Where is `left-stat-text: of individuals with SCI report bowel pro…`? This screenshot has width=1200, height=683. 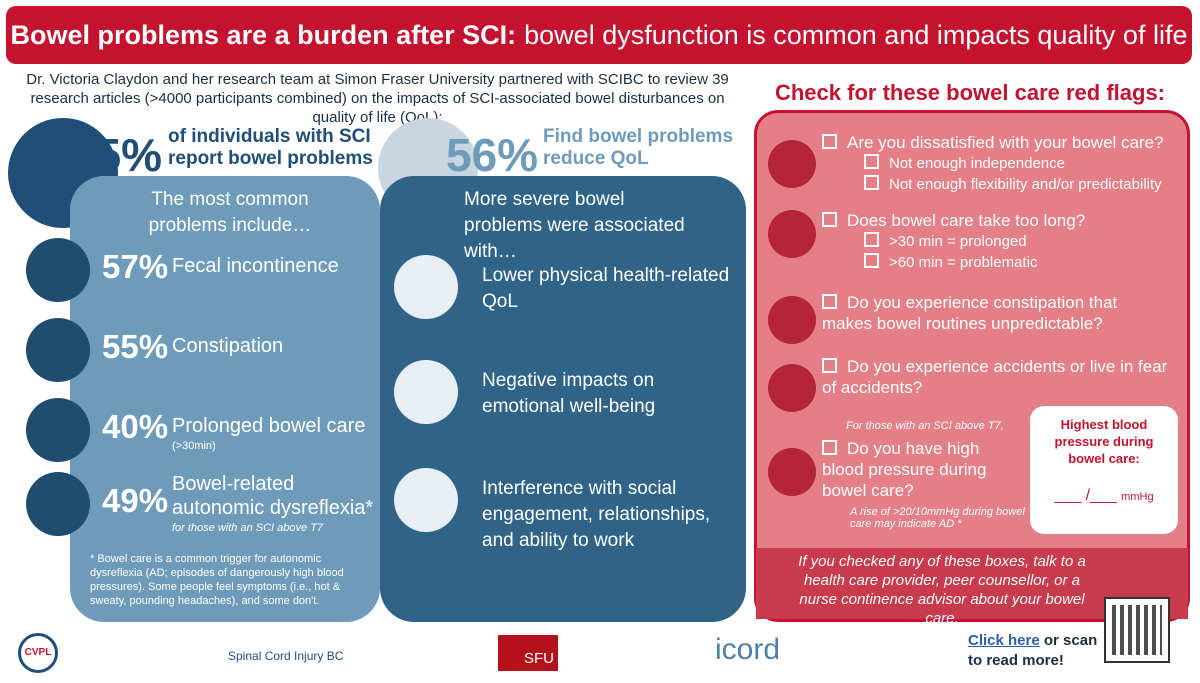 left-stat-text: of individuals with SCI report bowel pro… is located at coordinates (270, 147).